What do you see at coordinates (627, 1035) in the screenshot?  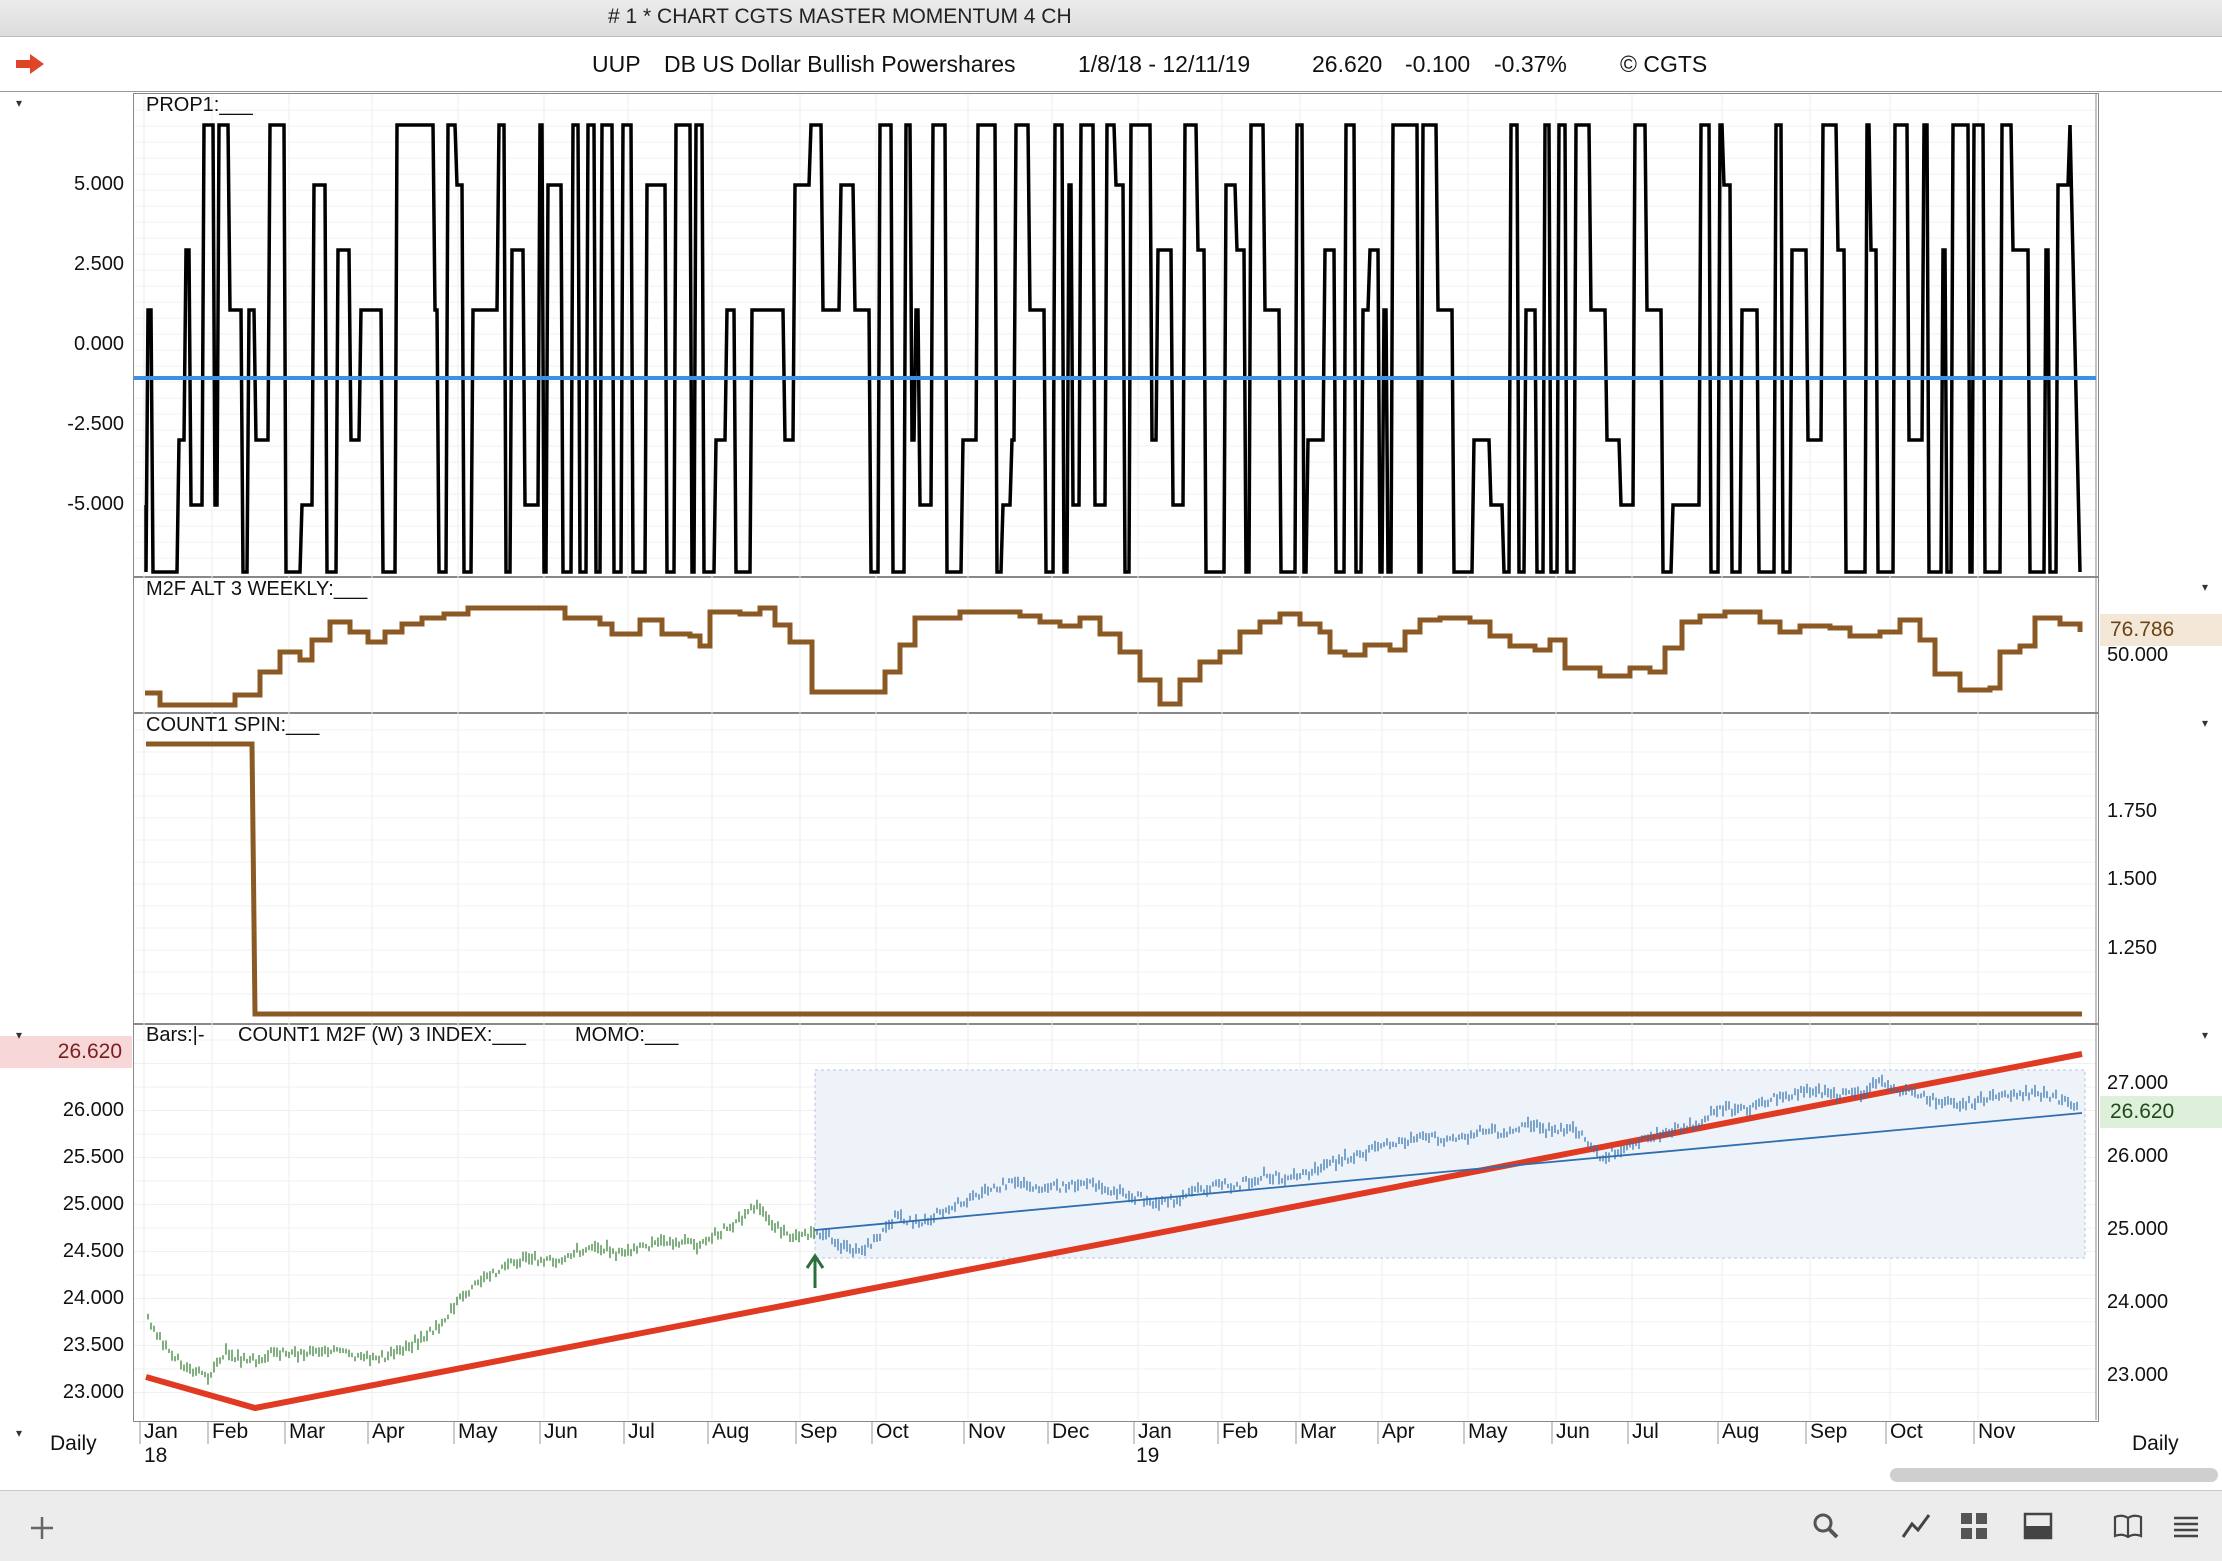 I see `momo-label: MOMO:___` at bounding box center [627, 1035].